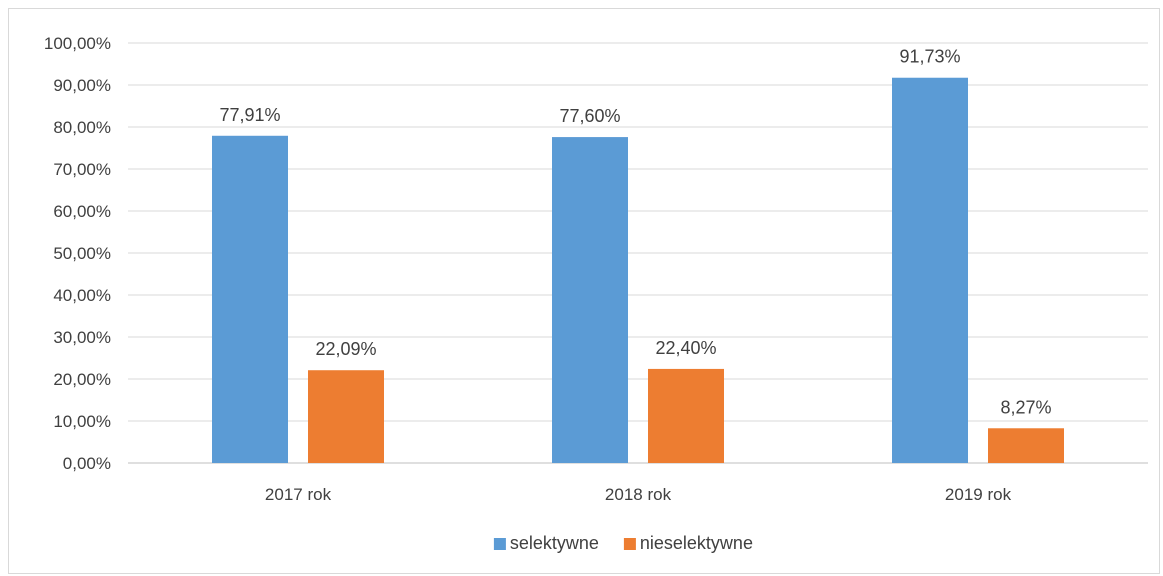 The image size is (1163, 576). Describe the element at coordinates (87, 463) in the screenshot. I see `y-tick-label: 0,00%` at that location.